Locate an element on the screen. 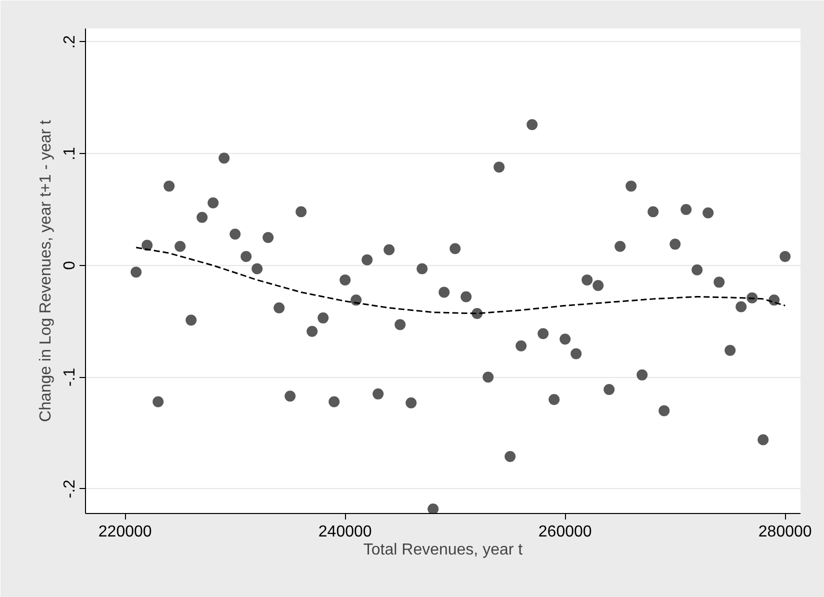  x-tick-label: 260000 is located at coordinates (565, 532).